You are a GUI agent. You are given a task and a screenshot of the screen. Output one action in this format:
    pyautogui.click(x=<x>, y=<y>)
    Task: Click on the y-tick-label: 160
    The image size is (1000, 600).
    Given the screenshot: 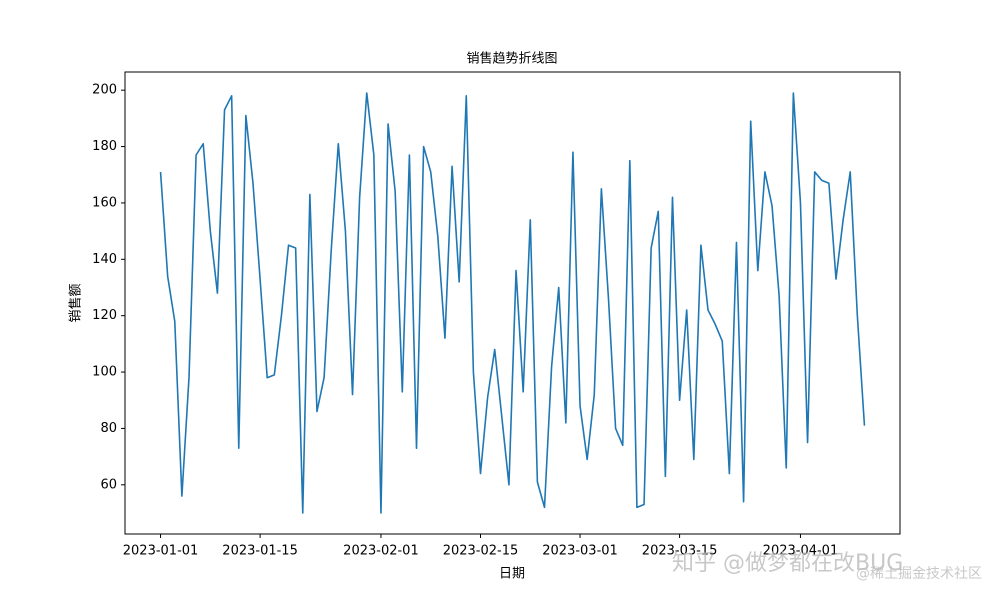 What is the action you would take?
    pyautogui.click(x=104, y=202)
    